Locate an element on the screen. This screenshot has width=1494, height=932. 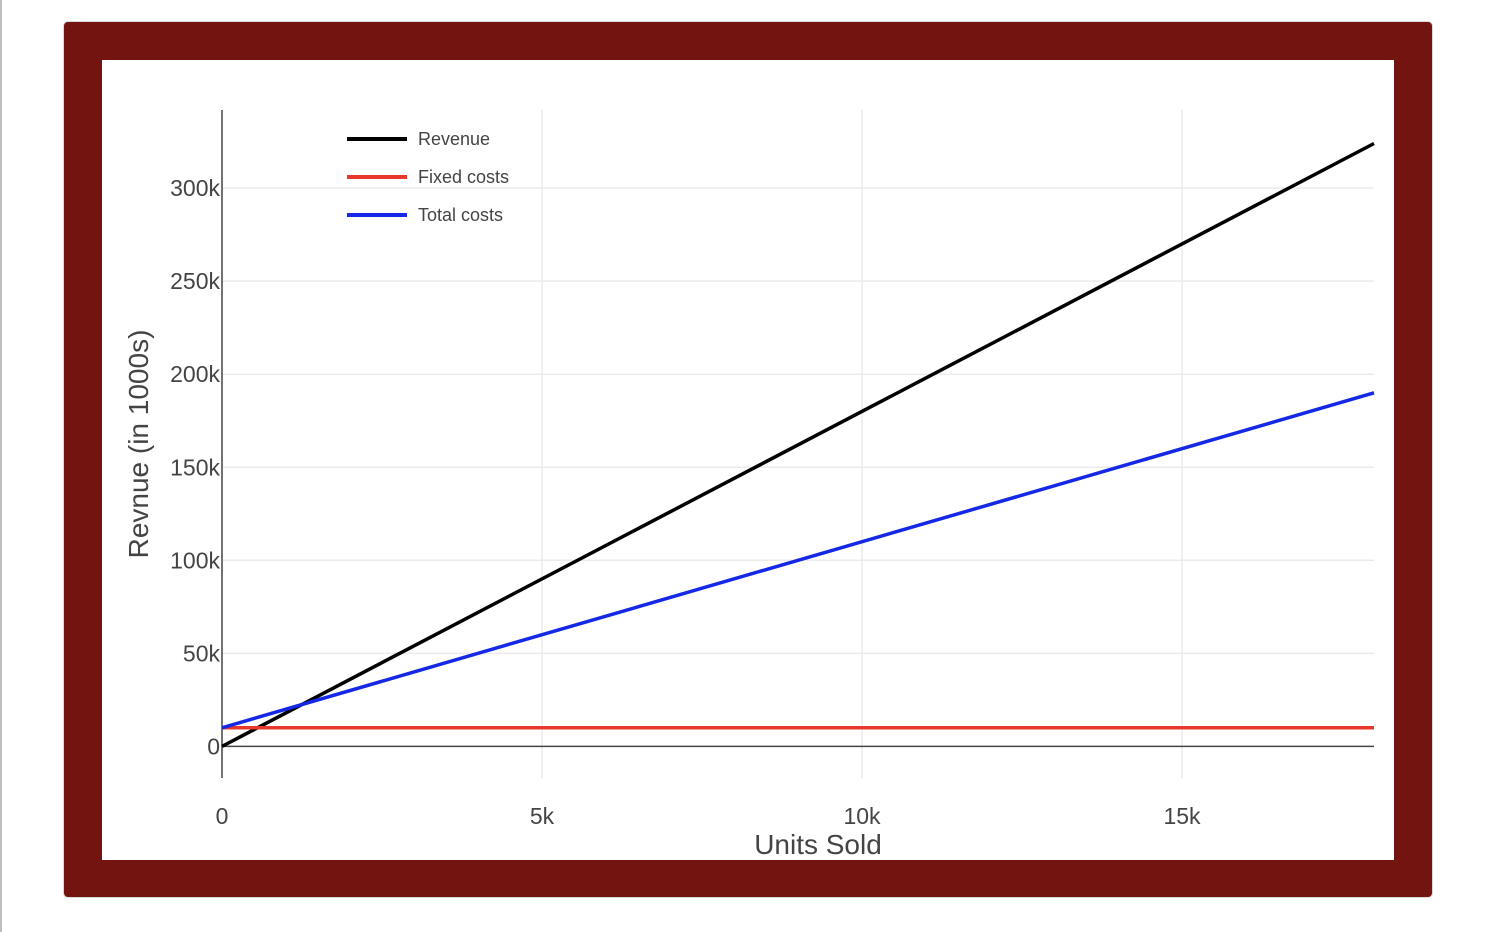
legend-label: Revenue is located at coordinates (454, 139).